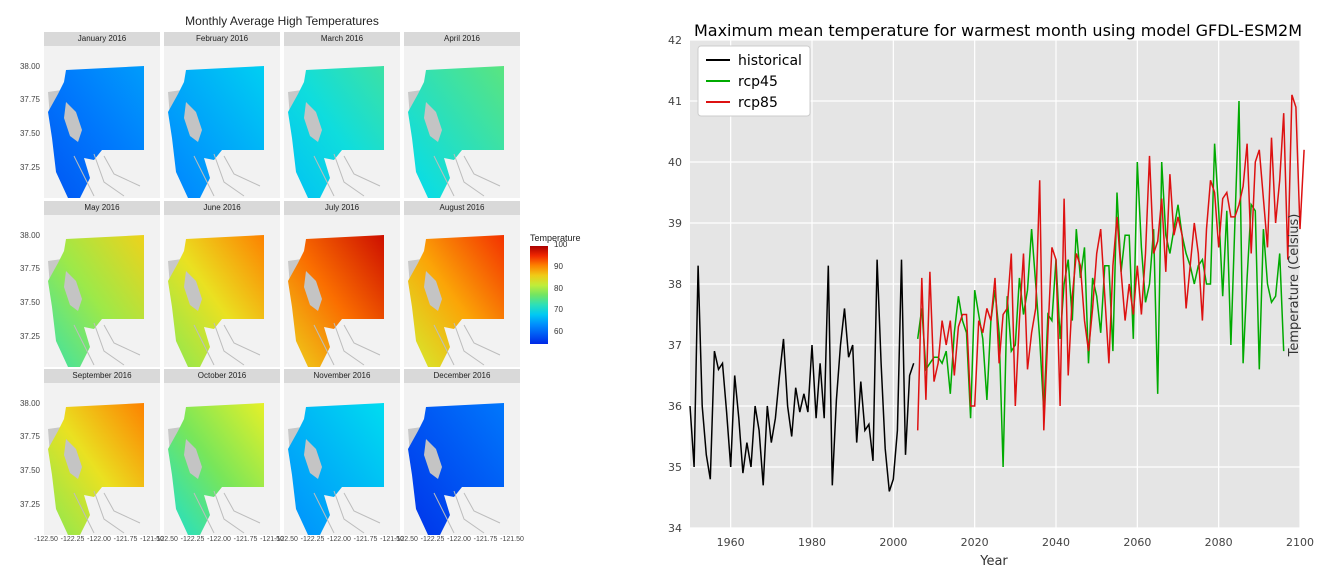 This screenshot has width=1335, height=587. What do you see at coordinates (1056, 542) in the screenshot?
I see `x-tick-label: 2040` at bounding box center [1056, 542].